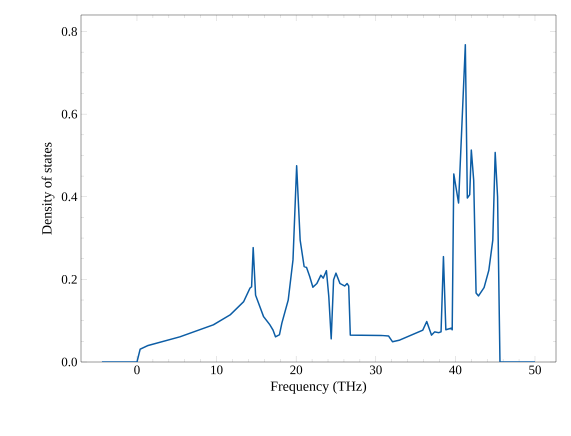 This screenshot has width=571, height=436. Describe the element at coordinates (69, 279) in the screenshot. I see `y-tick-label: 0.2` at that location.